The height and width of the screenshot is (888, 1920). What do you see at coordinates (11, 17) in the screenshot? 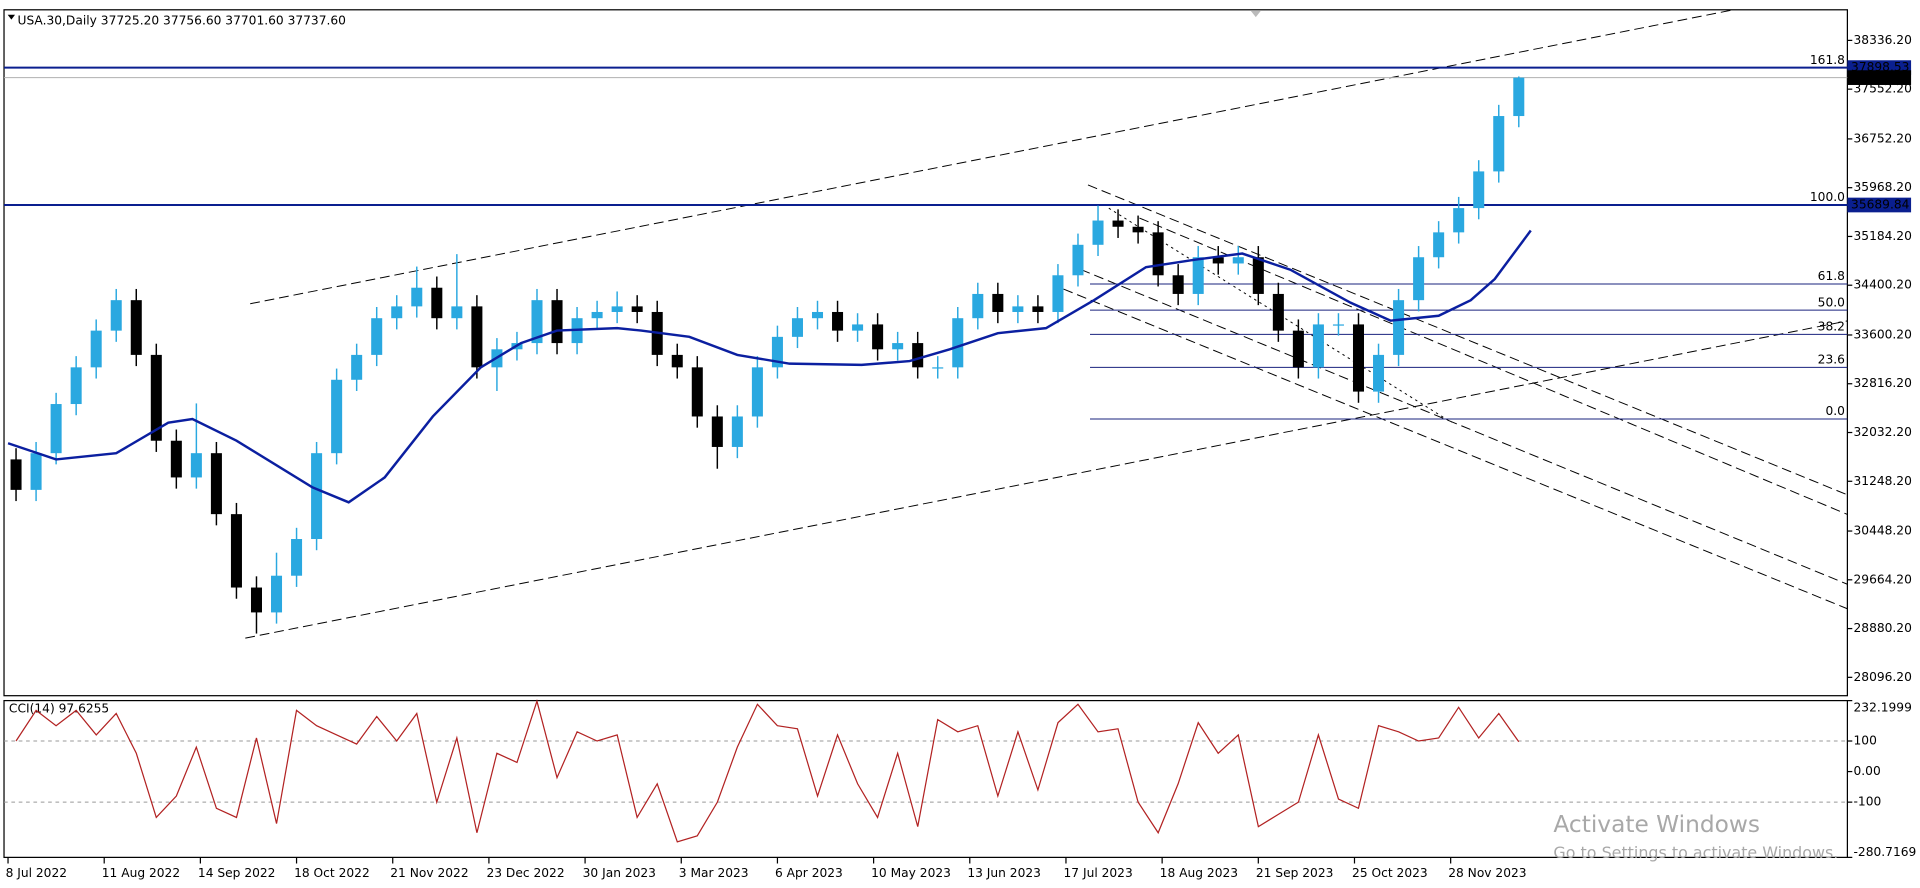
I see `menu-arrow` at bounding box center [11, 17].